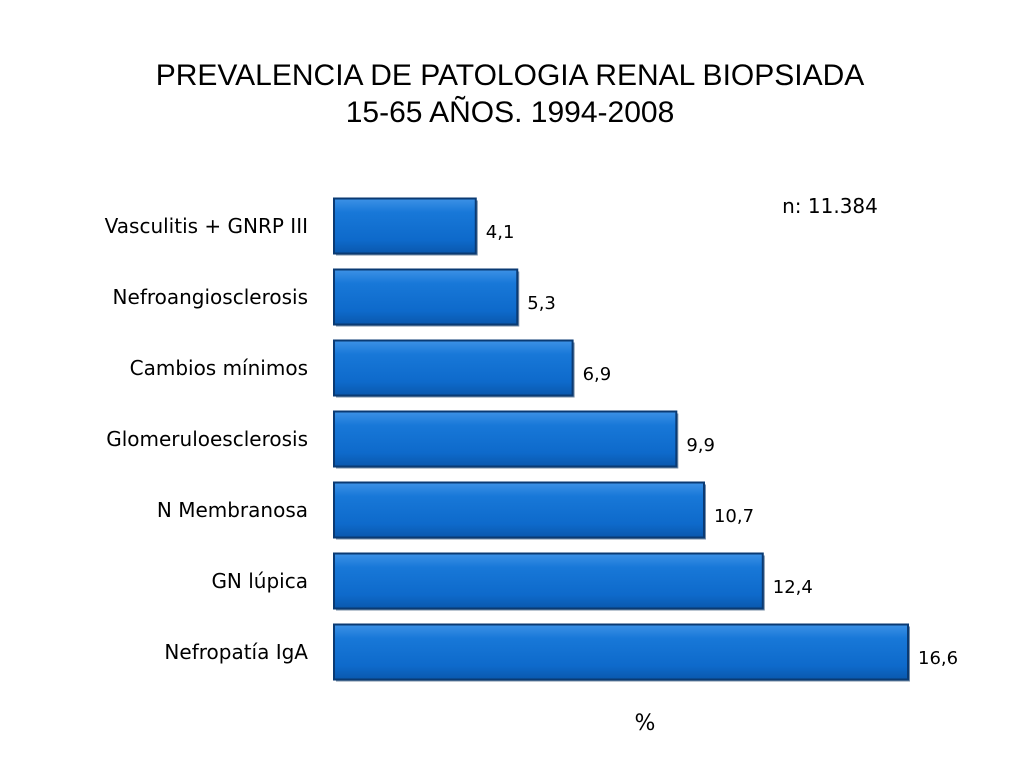  Describe the element at coordinates (597, 374) in the screenshot. I see `value-label: 6,9` at that location.